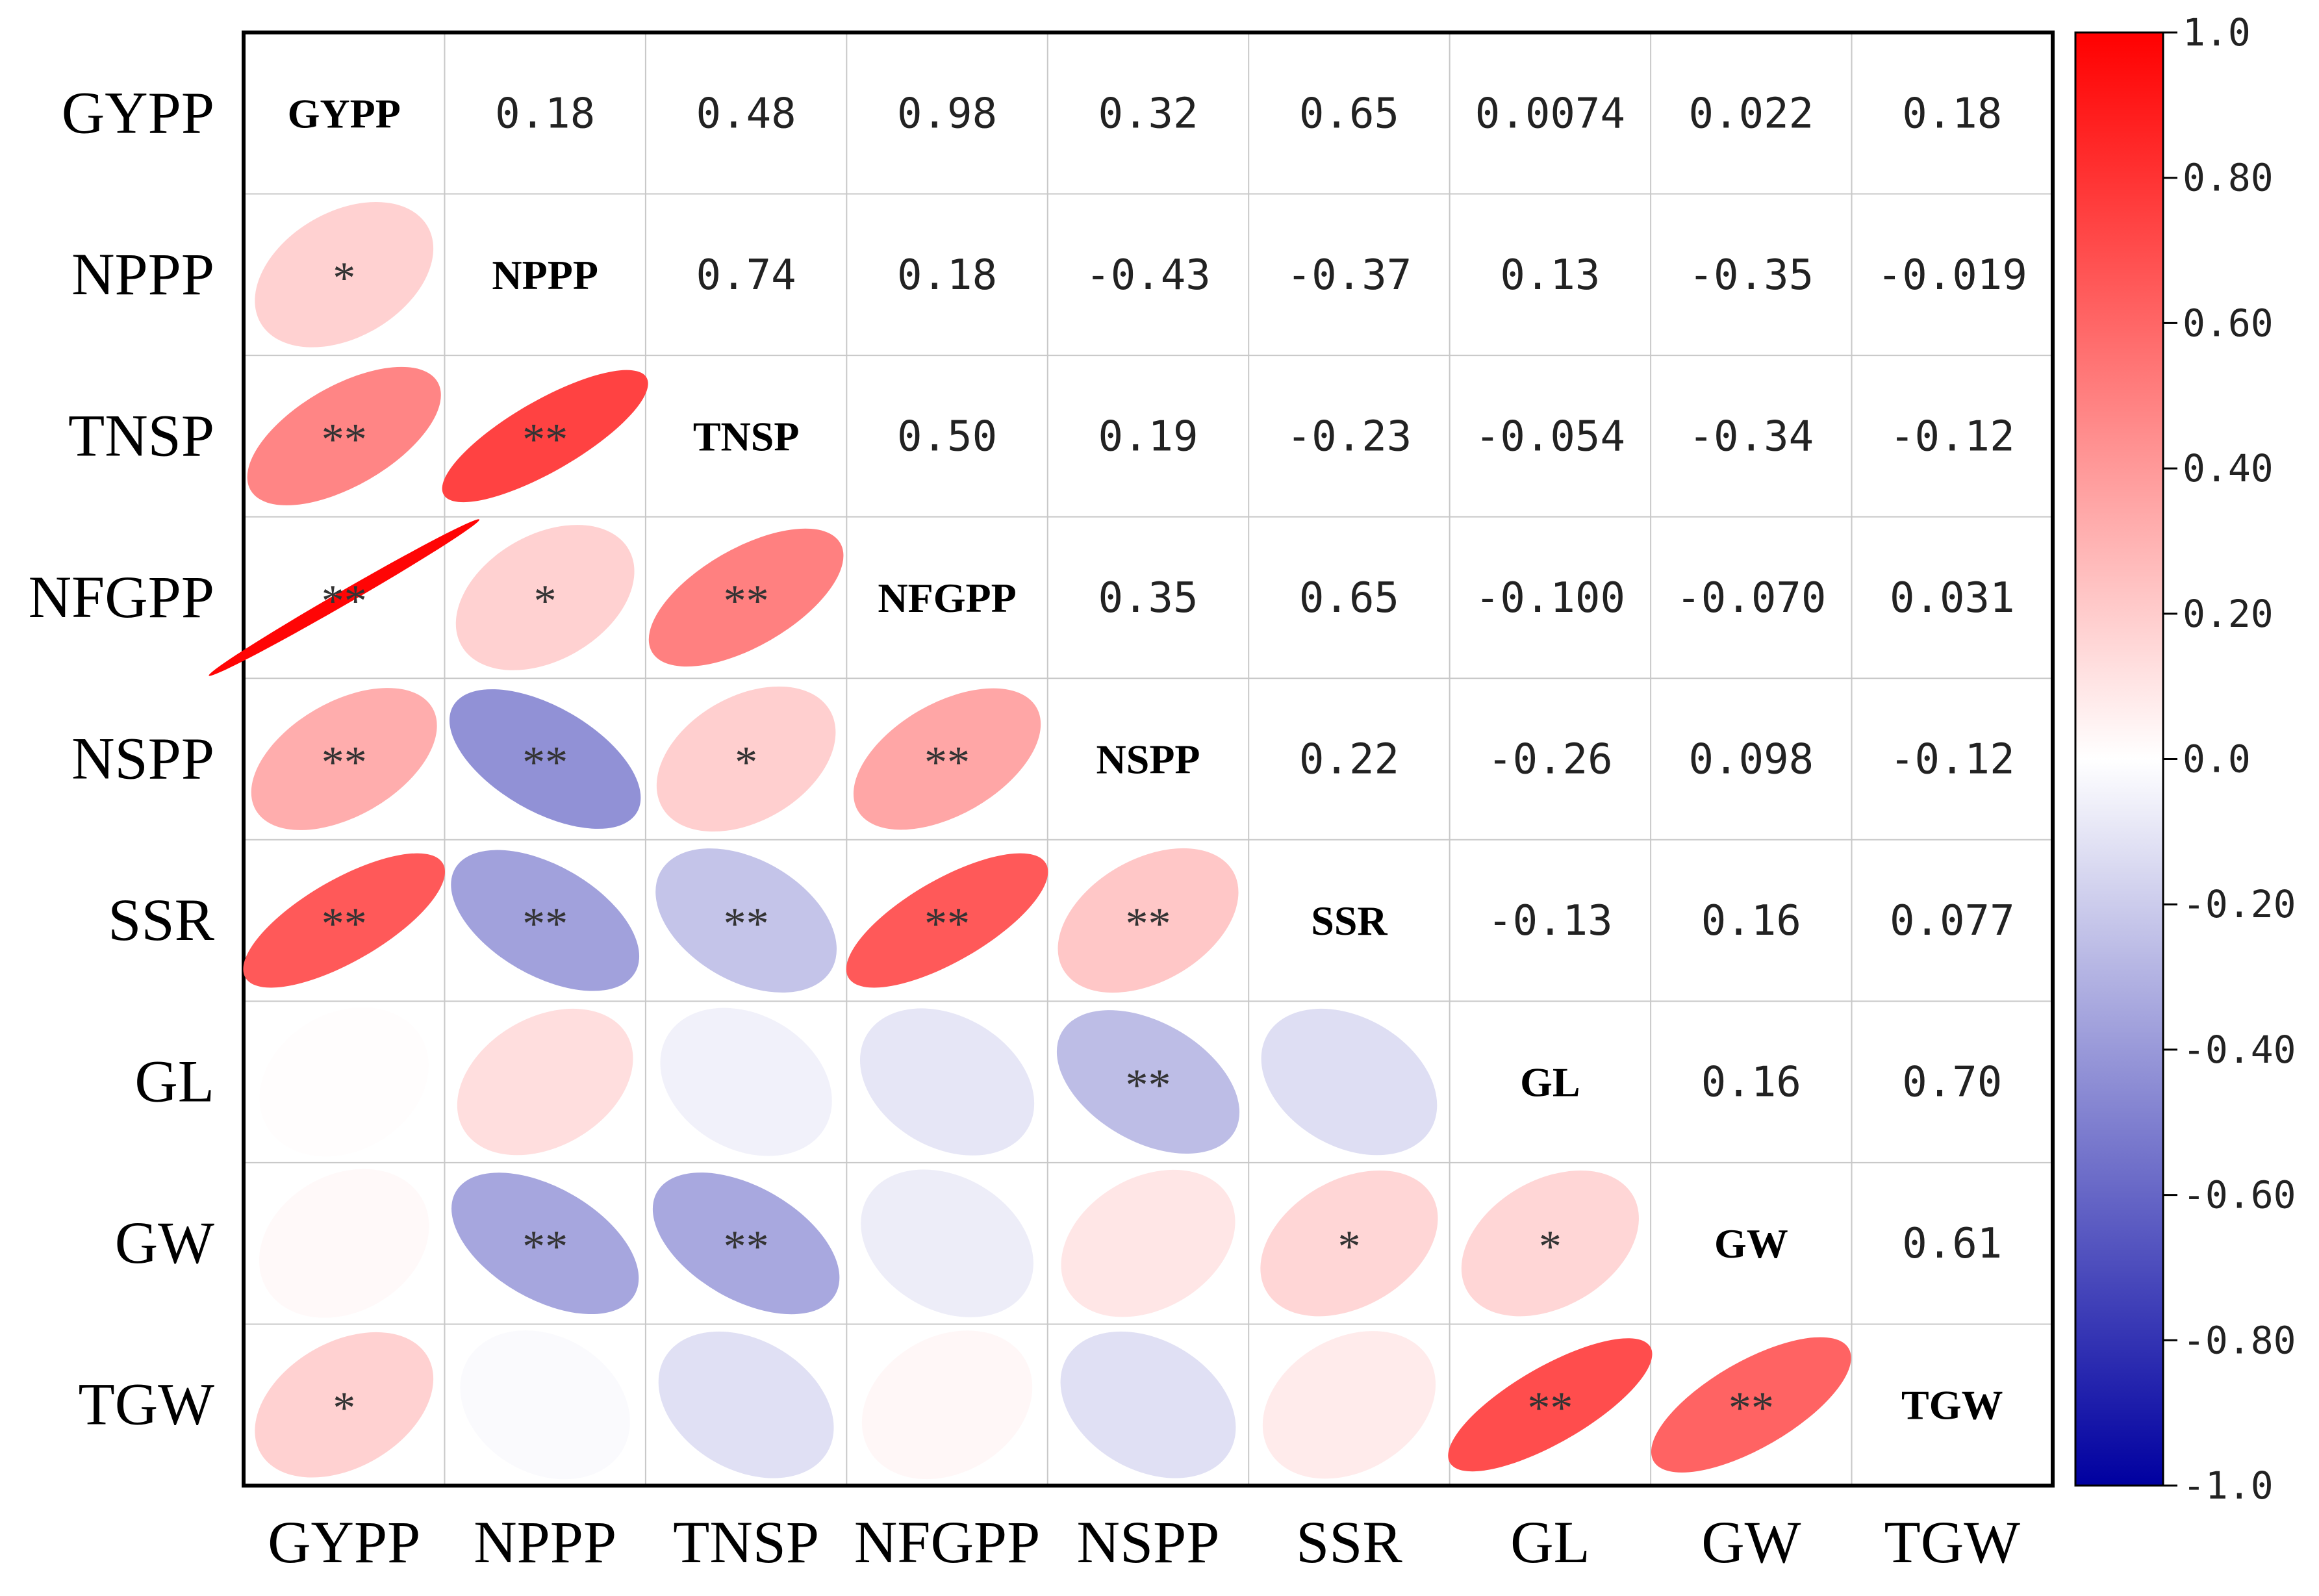  I want to click on correlation-value: 0.48, so click(746, 114).